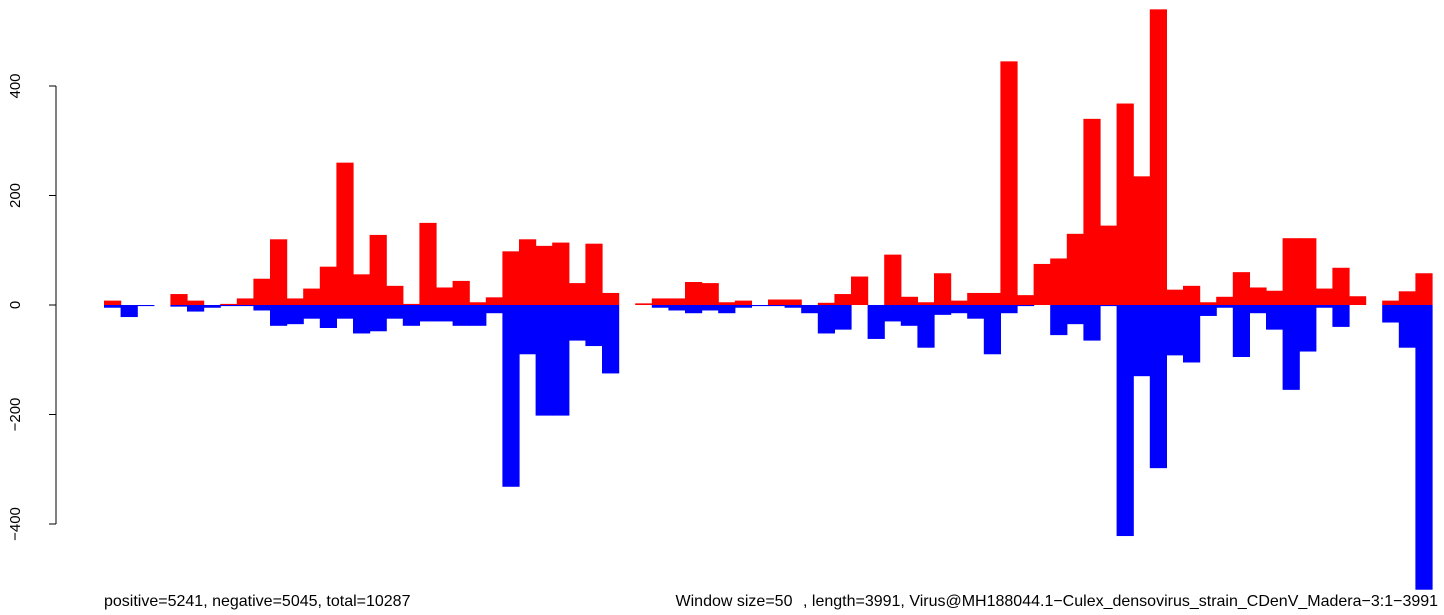  Describe the element at coordinates (734, 601) in the screenshot. I see `caption-window-size: Window size=50` at that location.